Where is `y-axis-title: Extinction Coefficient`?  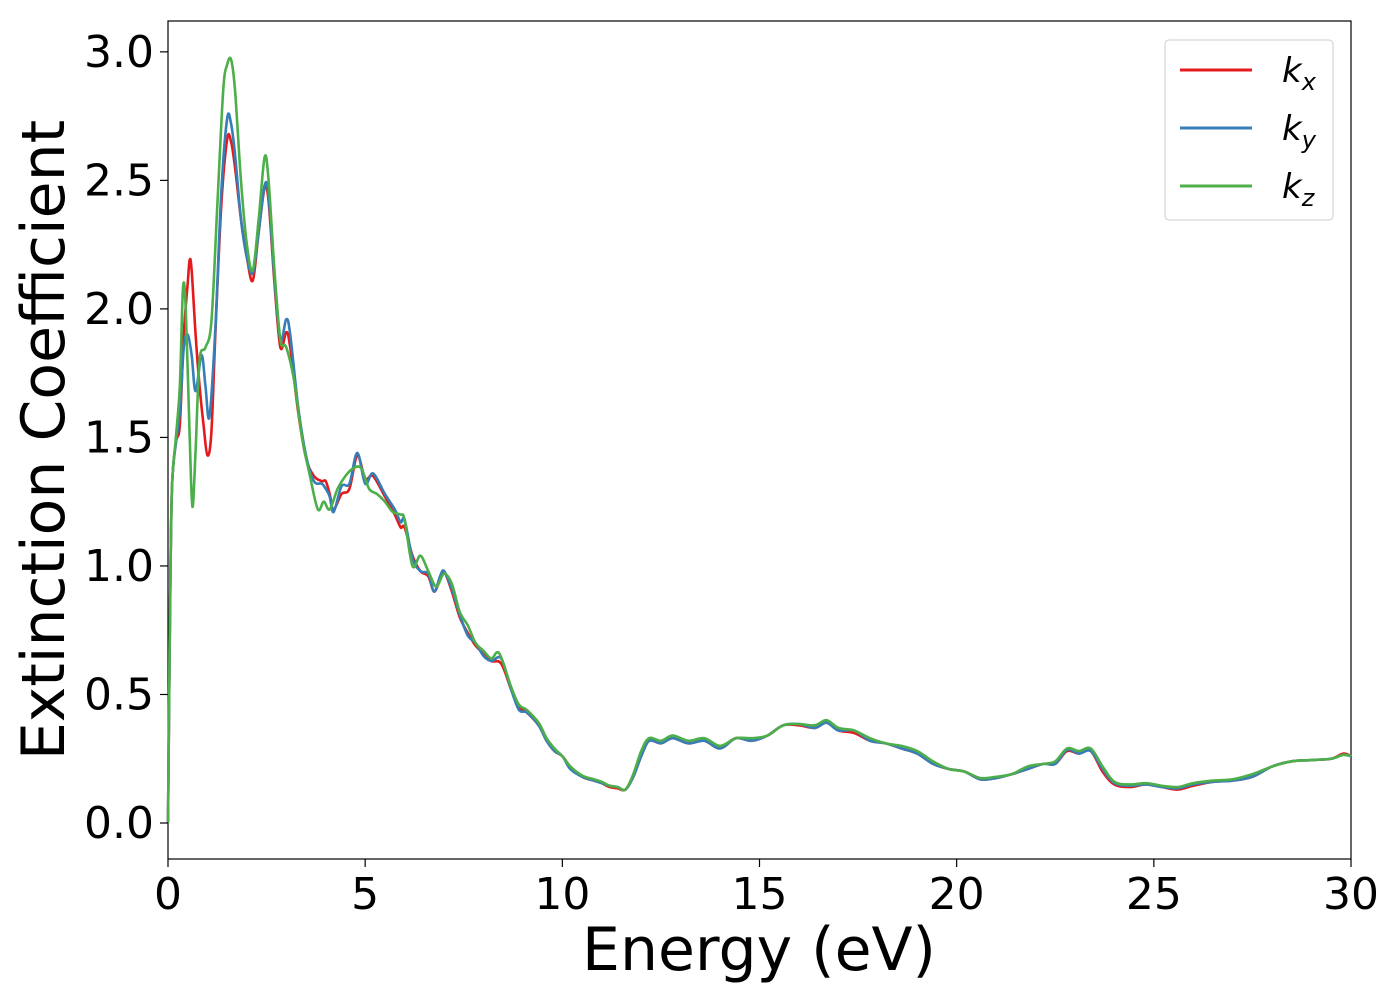 y-axis-title: Extinction Coefficient is located at coordinates (44, 440).